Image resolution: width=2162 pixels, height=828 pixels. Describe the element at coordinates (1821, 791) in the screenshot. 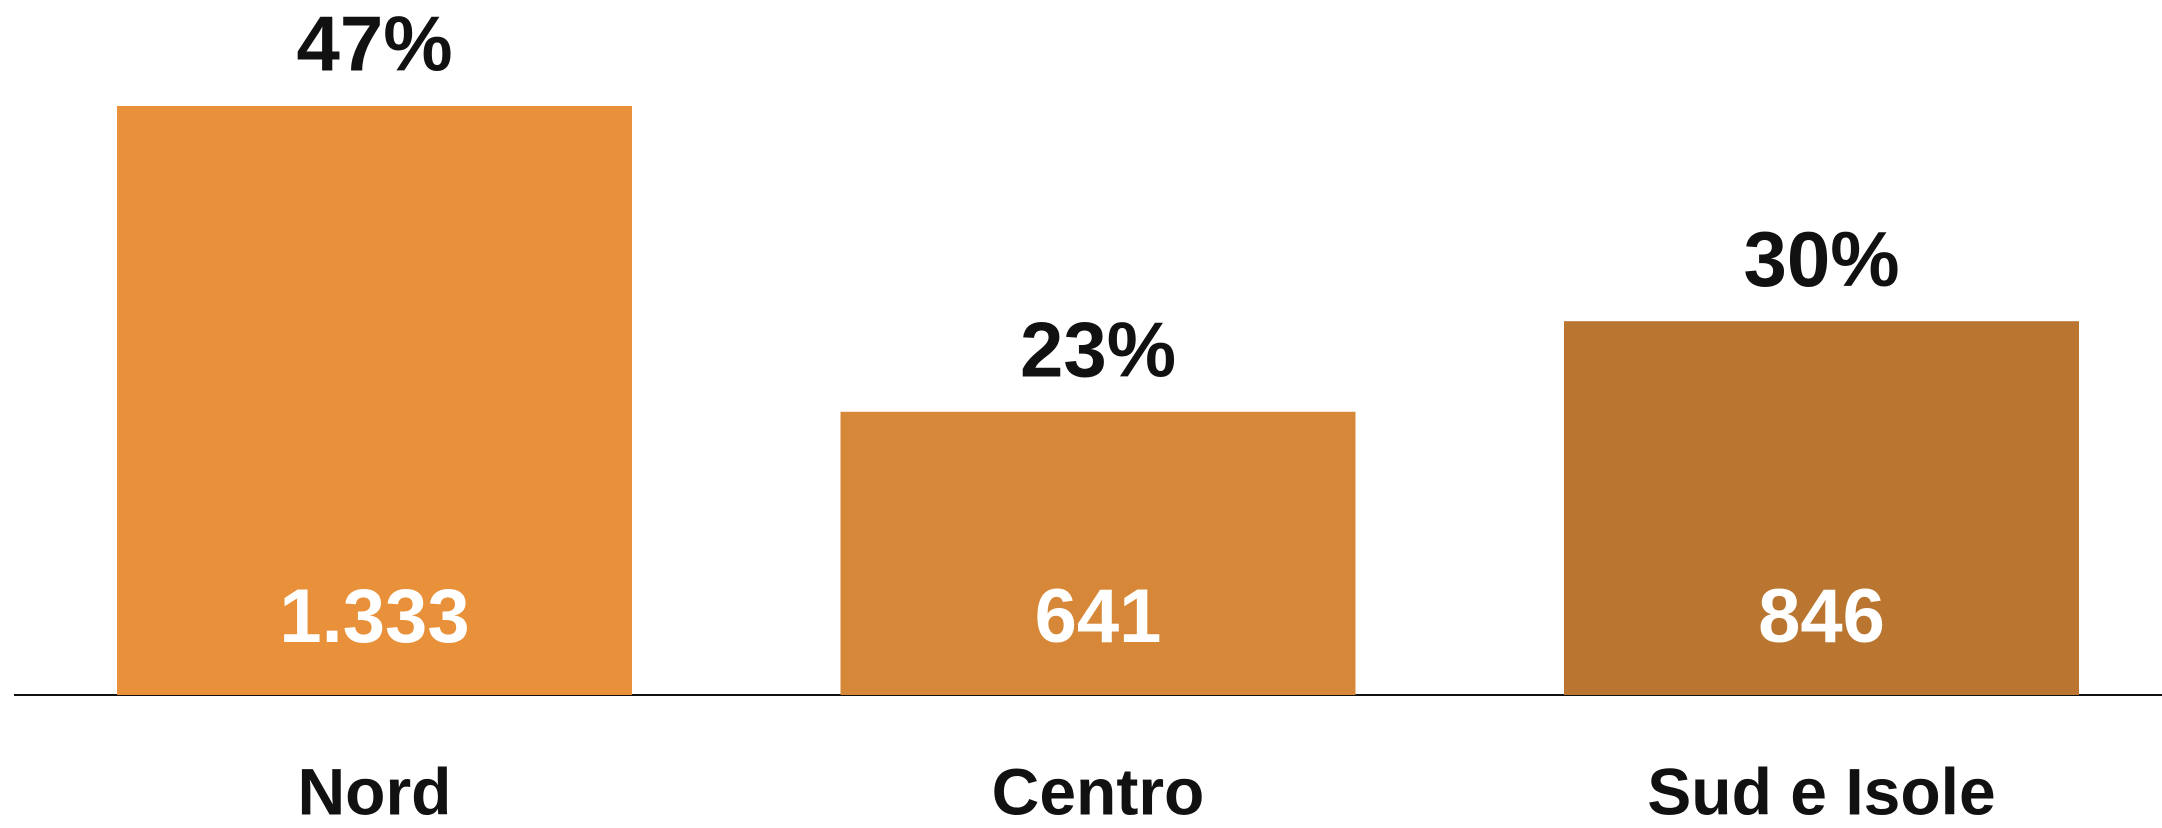

I see `category-label: Sud e Isole` at that location.